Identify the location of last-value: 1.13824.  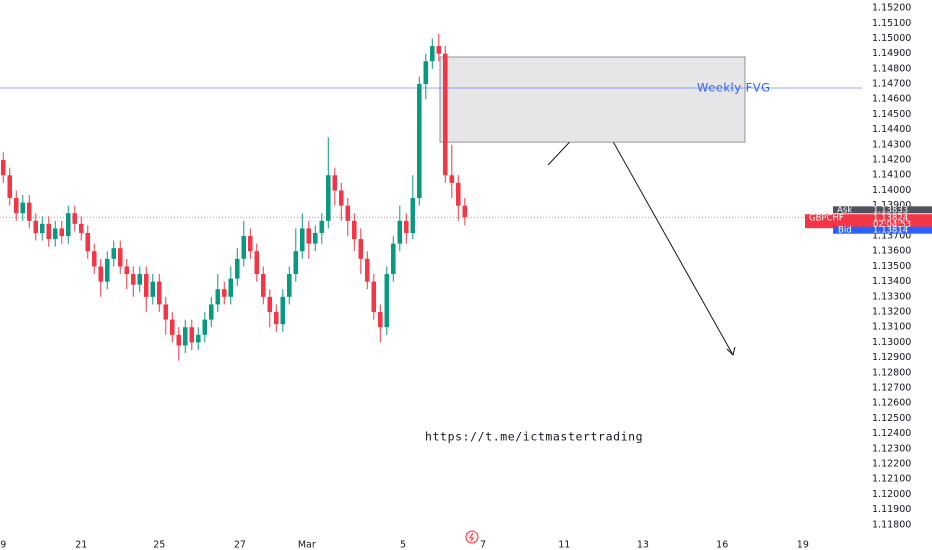
(890, 219).